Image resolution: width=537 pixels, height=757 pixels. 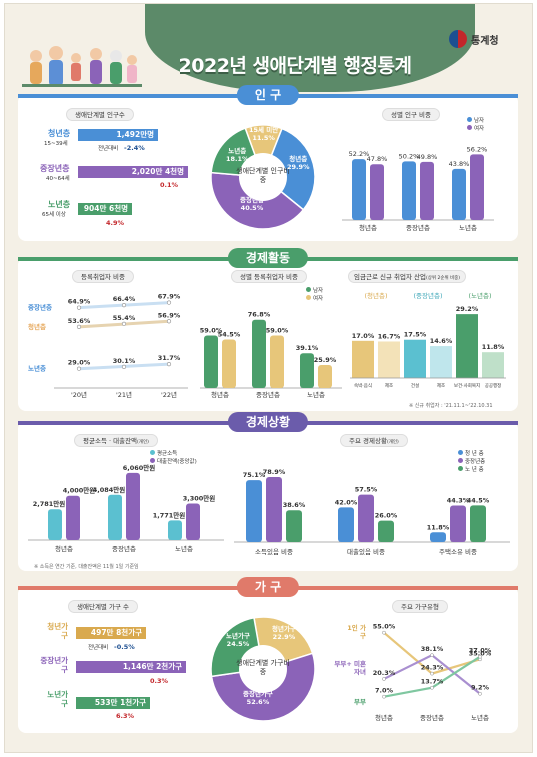 I want to click on eco-gender-value: 76.8%, so click(x=259, y=315).